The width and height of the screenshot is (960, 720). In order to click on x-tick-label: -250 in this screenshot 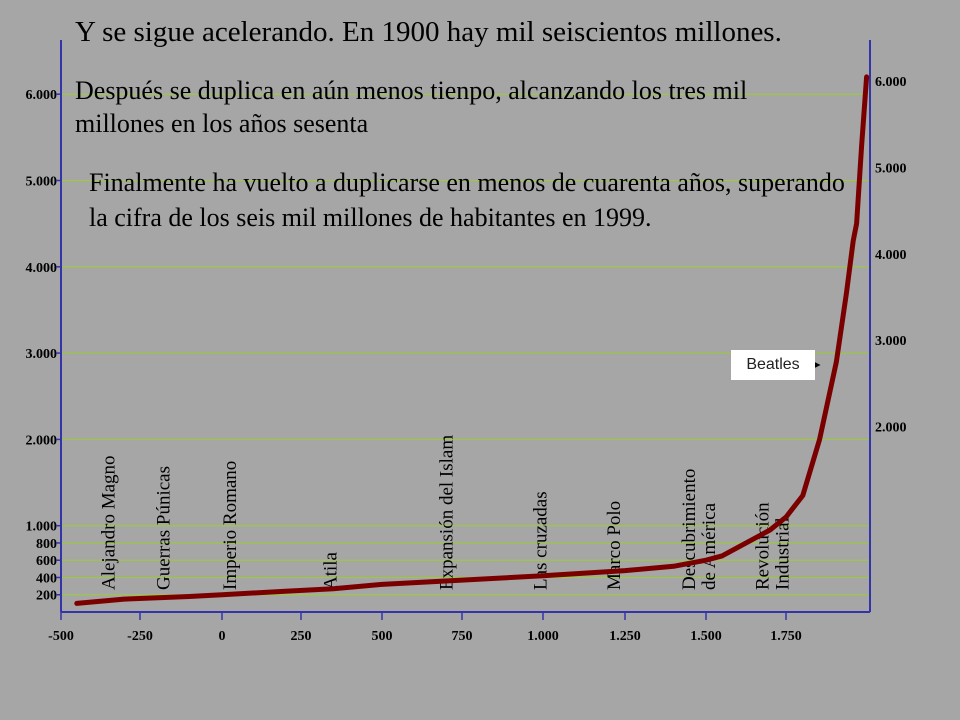, I will do `click(140, 636)`.